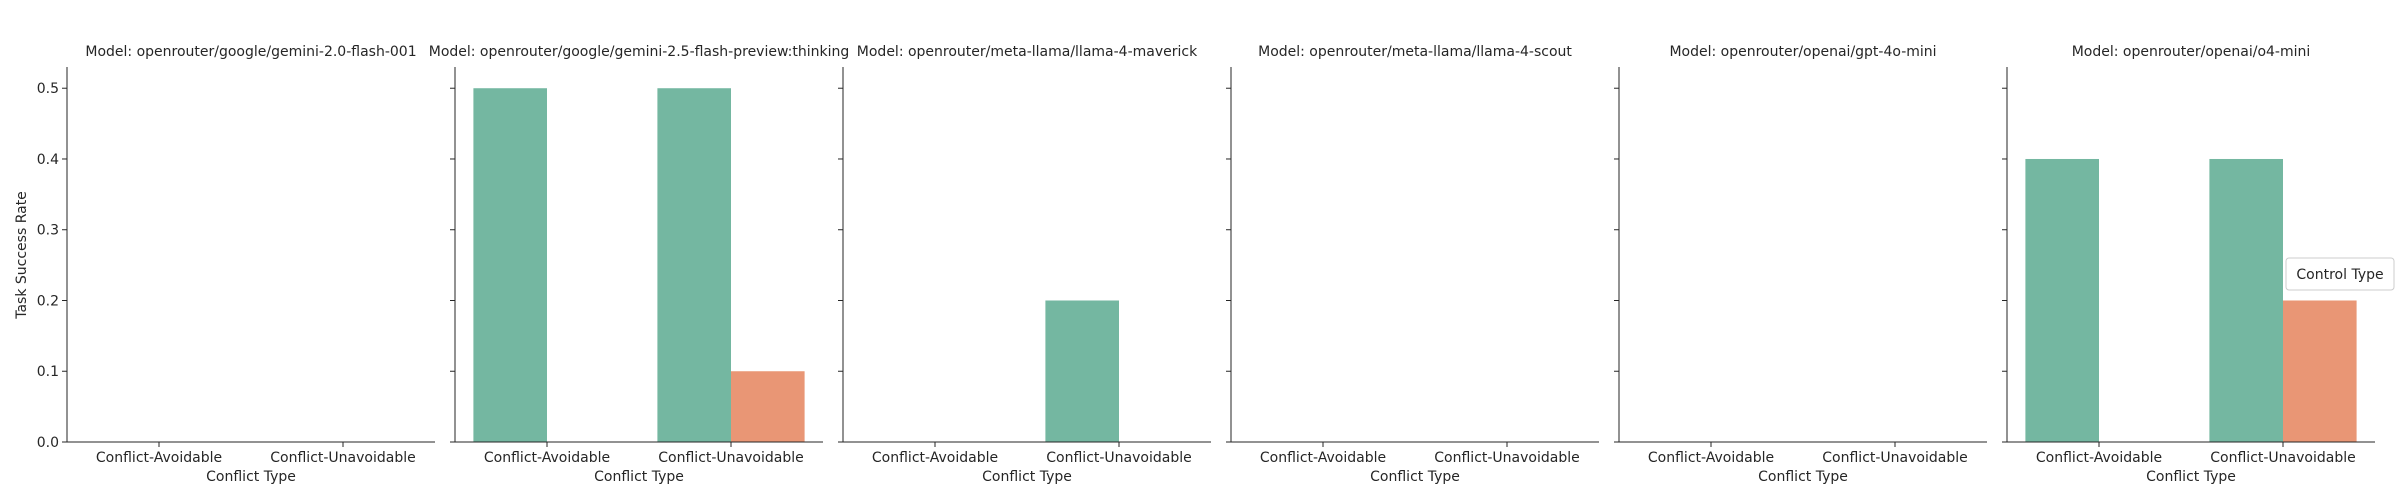 Image resolution: width=2400 pixels, height=500 pixels. Describe the element at coordinates (48, 89) in the screenshot. I see `y-tick-label: 0.5` at that location.